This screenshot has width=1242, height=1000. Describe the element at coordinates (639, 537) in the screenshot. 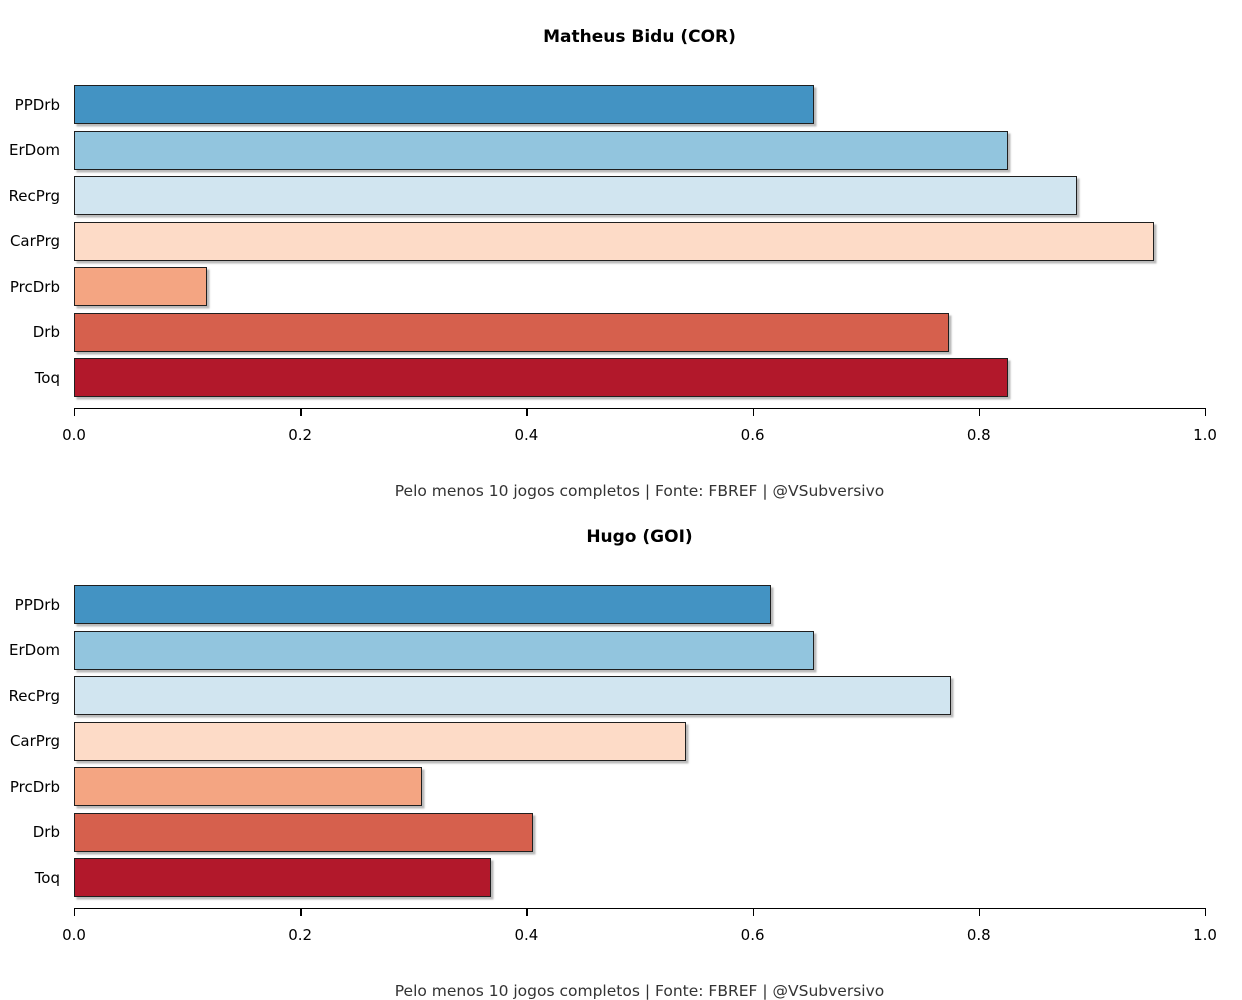

I see `chart-title: Hugo (GOI)` at that location.